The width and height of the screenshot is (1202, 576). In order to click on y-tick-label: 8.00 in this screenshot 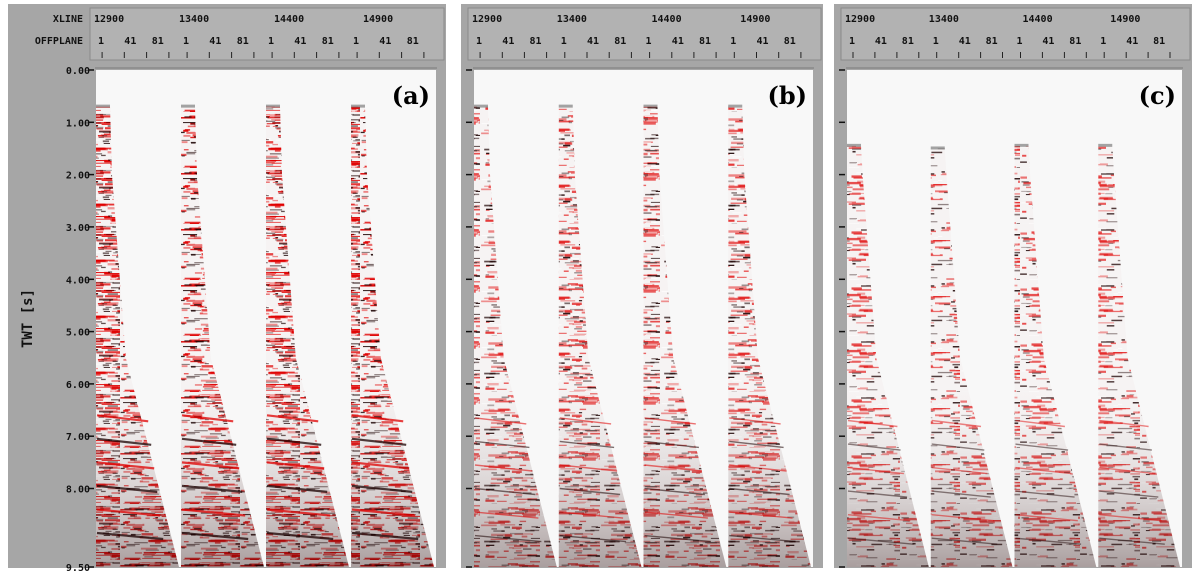, I will do `click(78, 490)`.